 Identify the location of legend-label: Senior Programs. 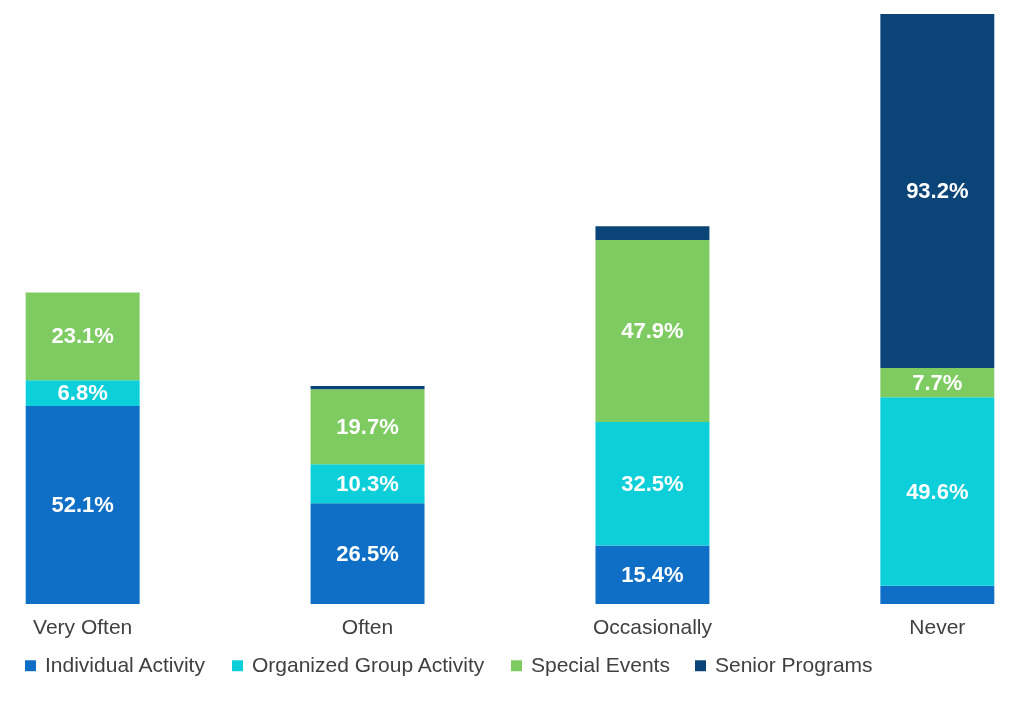
(794, 664).